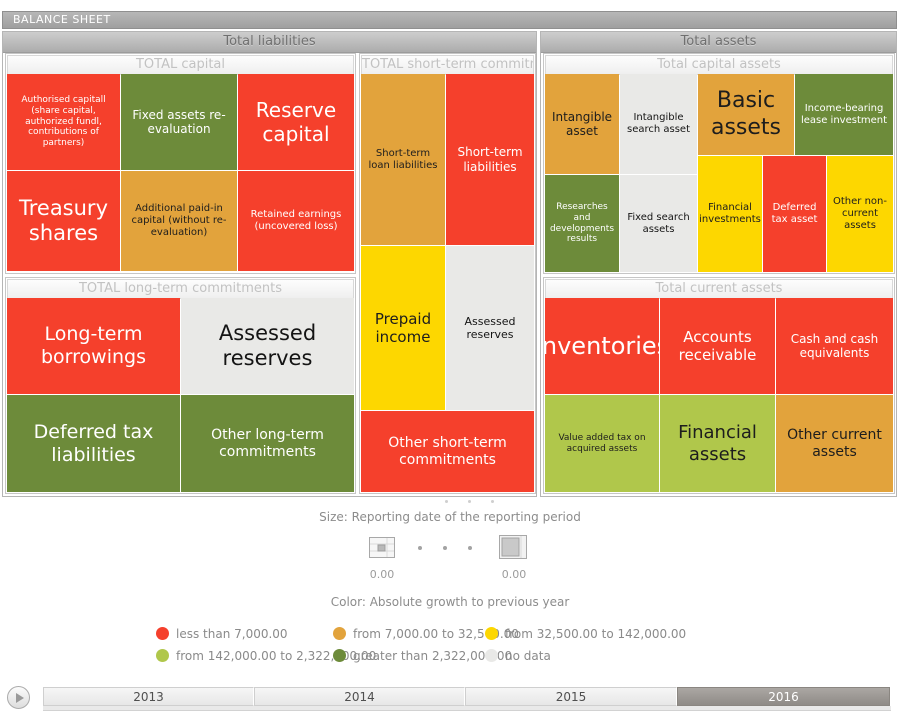  What do you see at coordinates (269, 42) in the screenshot?
I see `panel-header-total-liabilities: Total liabilities` at bounding box center [269, 42].